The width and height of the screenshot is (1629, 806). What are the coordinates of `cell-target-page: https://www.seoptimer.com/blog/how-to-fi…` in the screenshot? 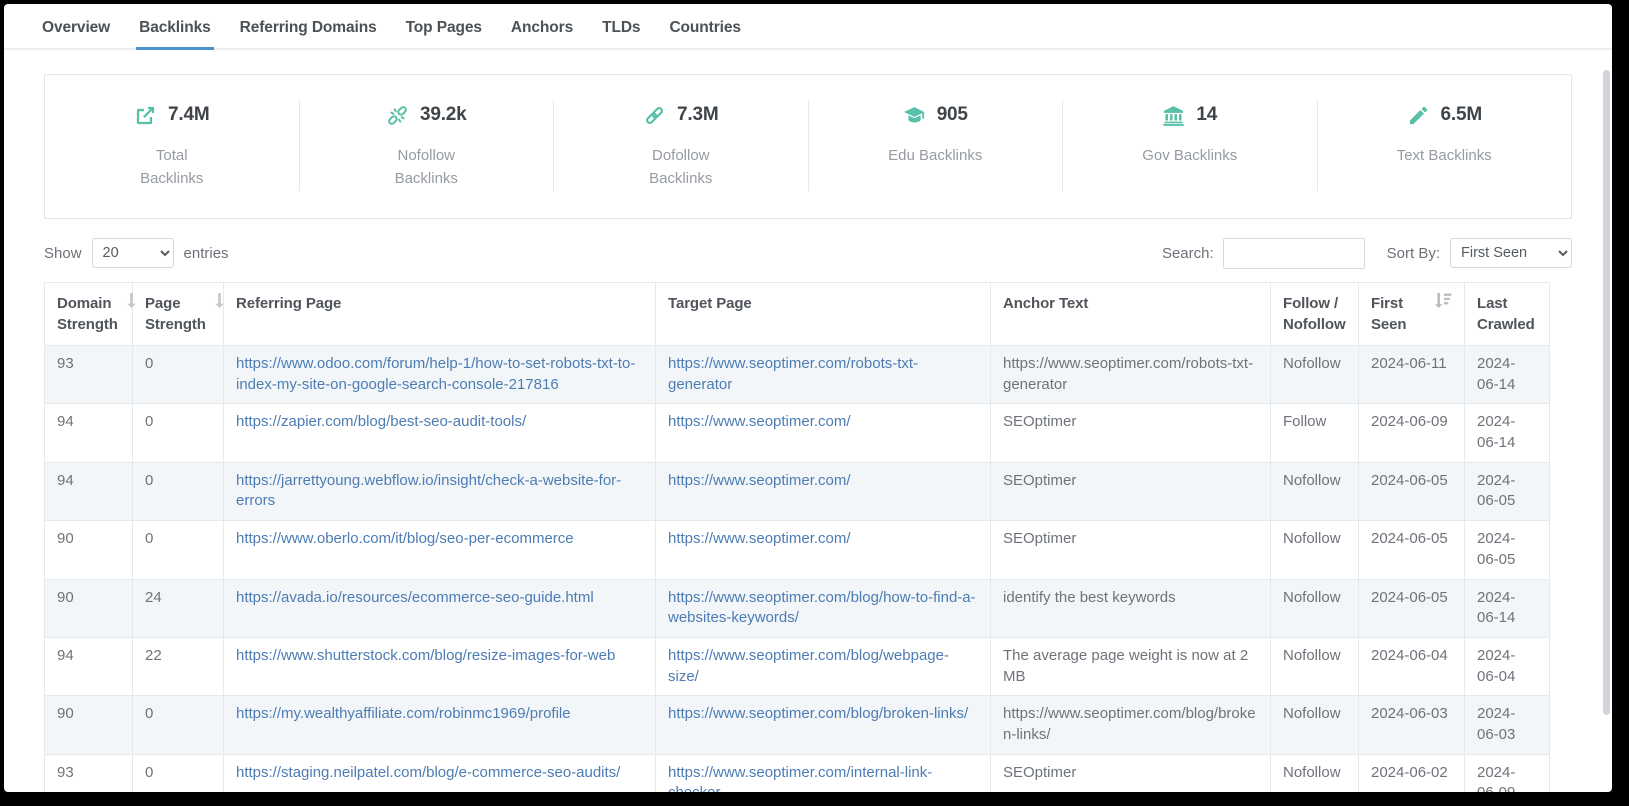 It's located at (823, 608).